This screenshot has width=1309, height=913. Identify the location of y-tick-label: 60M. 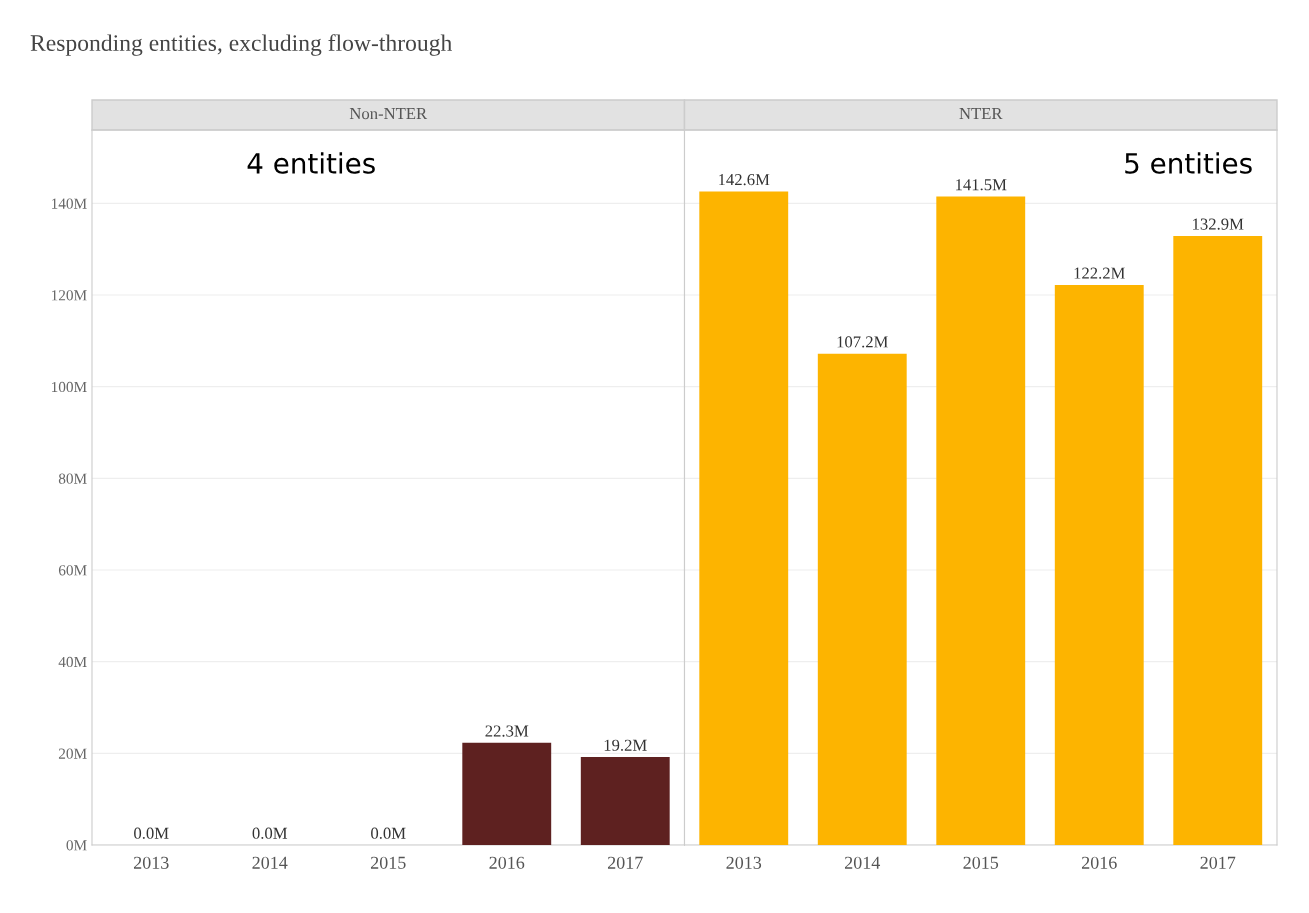
(72, 570).